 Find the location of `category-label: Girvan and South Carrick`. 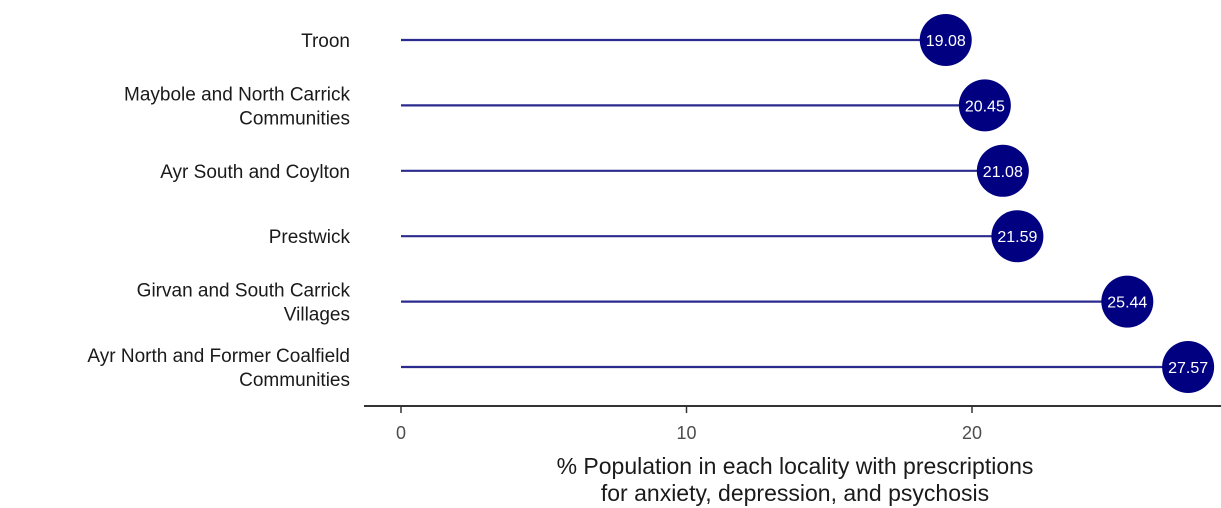

category-label: Girvan and South Carrick is located at coordinates (244, 291).